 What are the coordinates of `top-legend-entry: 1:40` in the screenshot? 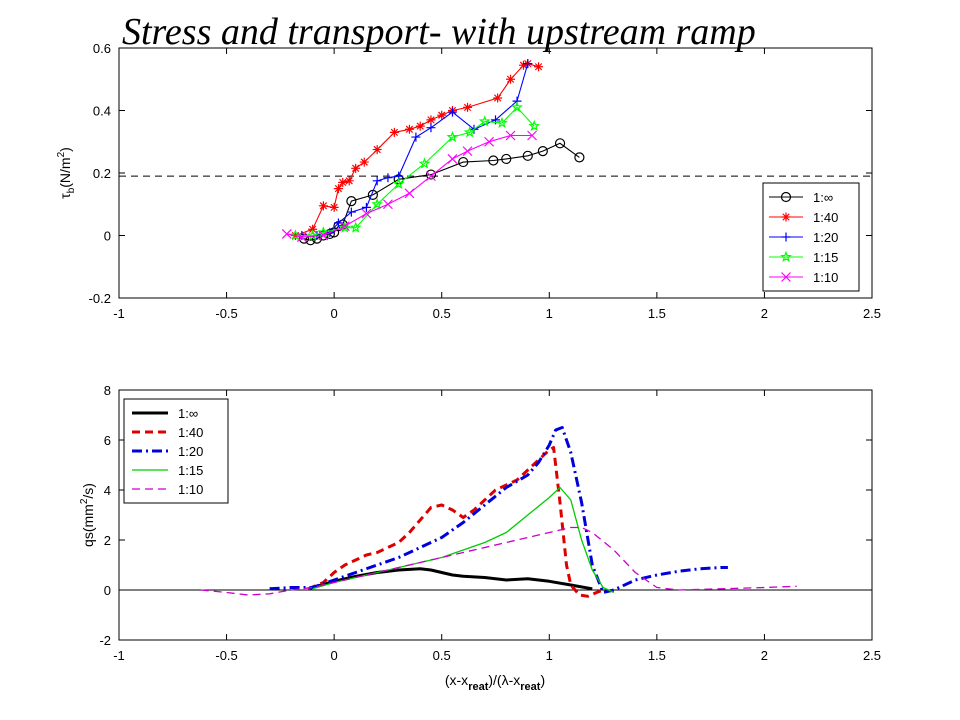 It's located at (803, 217).